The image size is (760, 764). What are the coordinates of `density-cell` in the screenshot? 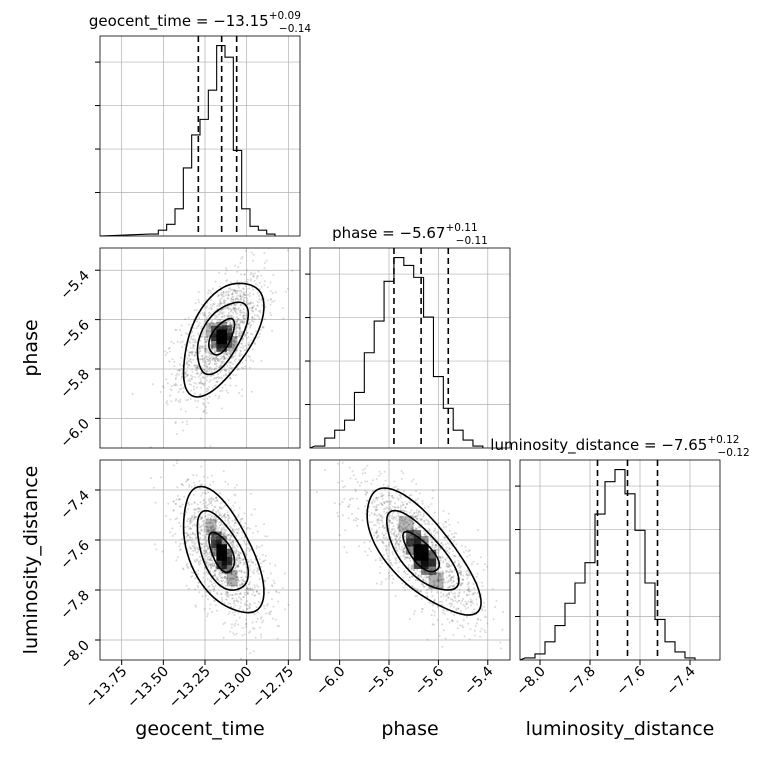 It's located at (221, 329).